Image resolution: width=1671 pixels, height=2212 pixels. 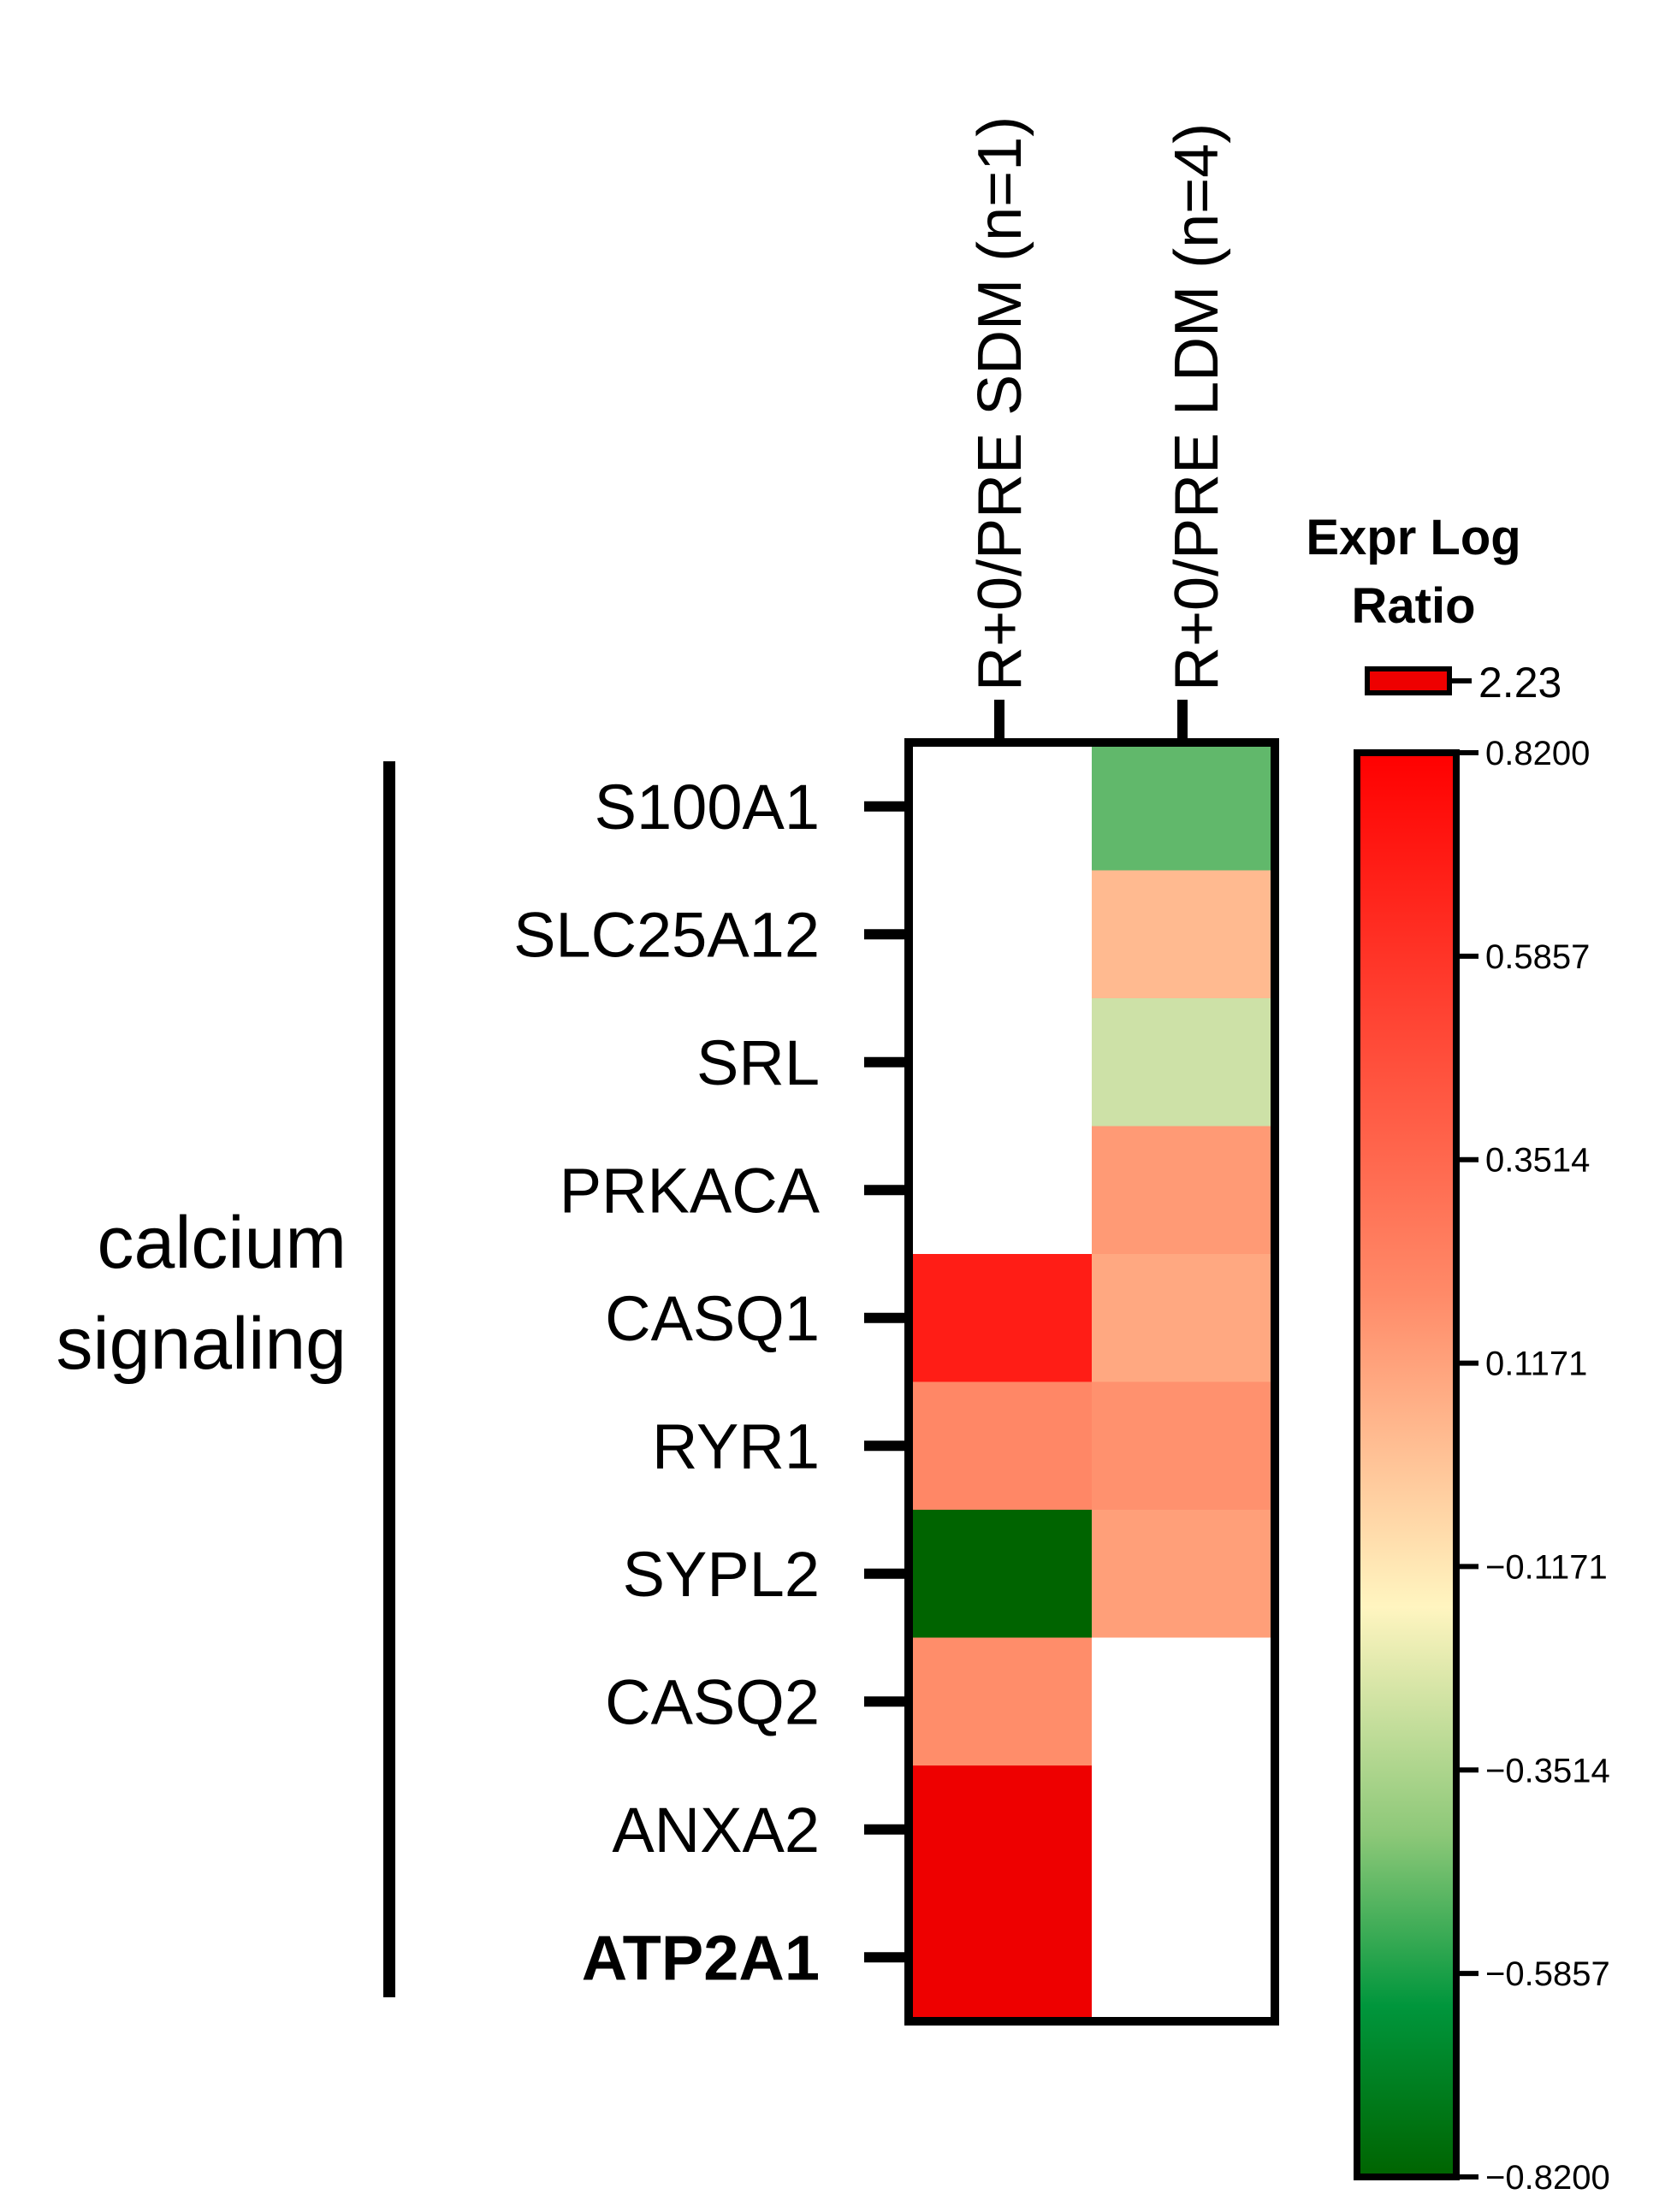 What do you see at coordinates (1538, 957) in the screenshot?
I see `legend-tick-label-1: 0.5857` at bounding box center [1538, 957].